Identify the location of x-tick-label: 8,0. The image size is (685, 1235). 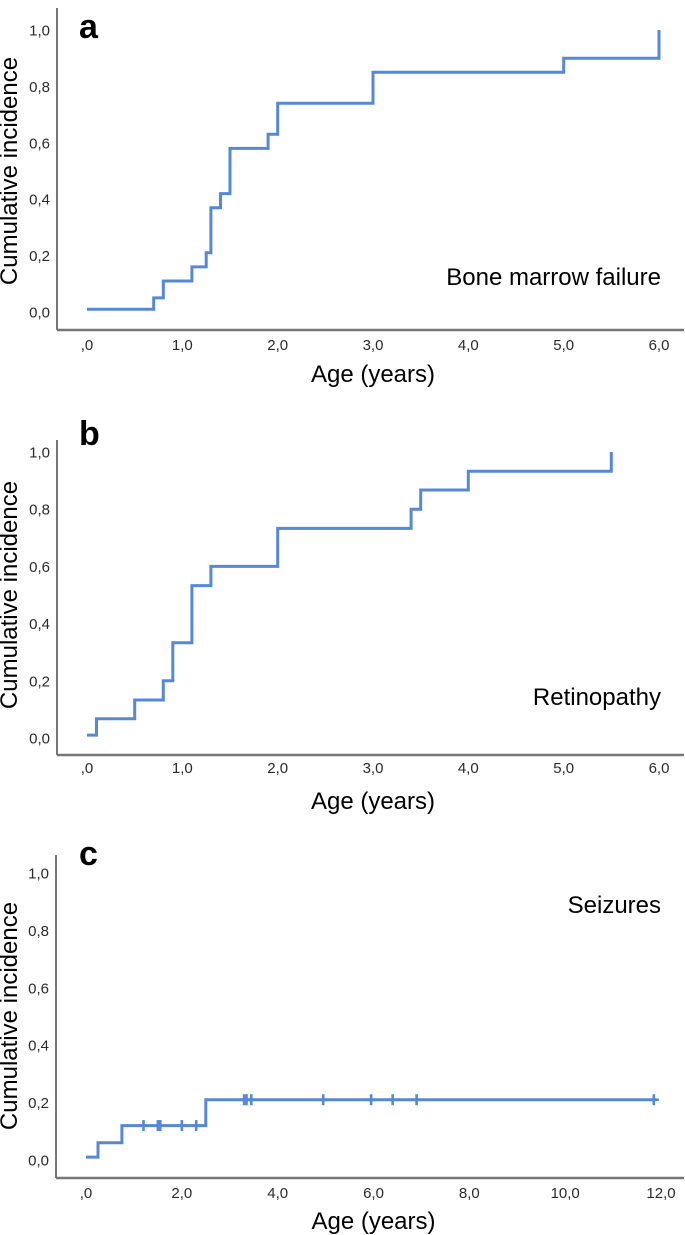
(469, 1193).